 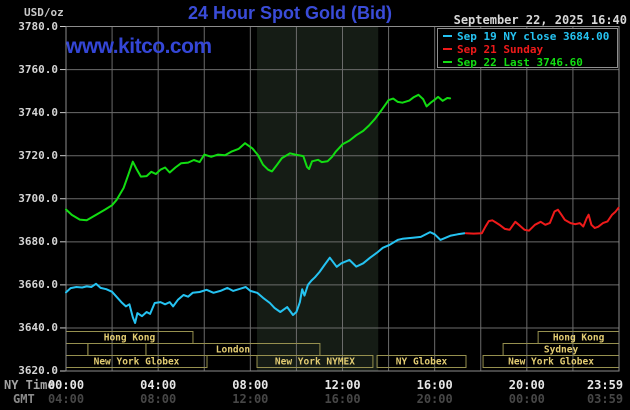 What do you see at coordinates (38, 370) in the screenshot?
I see `y-tick-label: 3620.0` at bounding box center [38, 370].